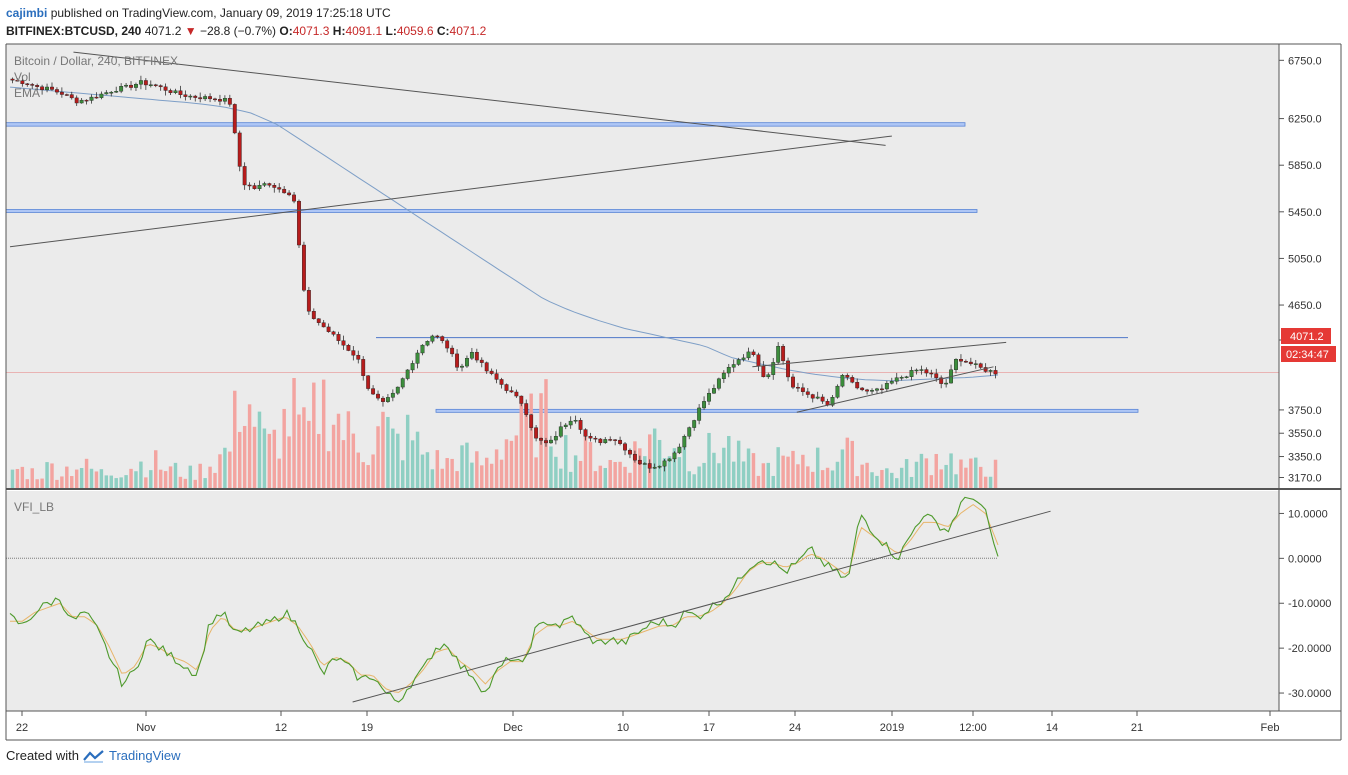 The height and width of the screenshot is (775, 1348). Describe the element at coordinates (1305, 559) in the screenshot. I see `vfi-tick-label: 0.0000` at that location.